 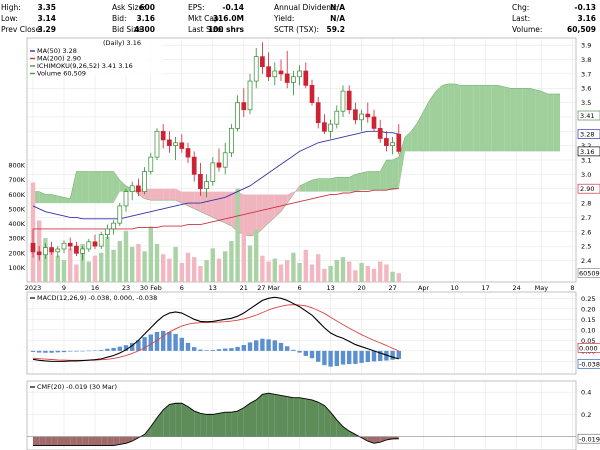 I want to click on x-tick-label: 24, so click(x=516, y=288).